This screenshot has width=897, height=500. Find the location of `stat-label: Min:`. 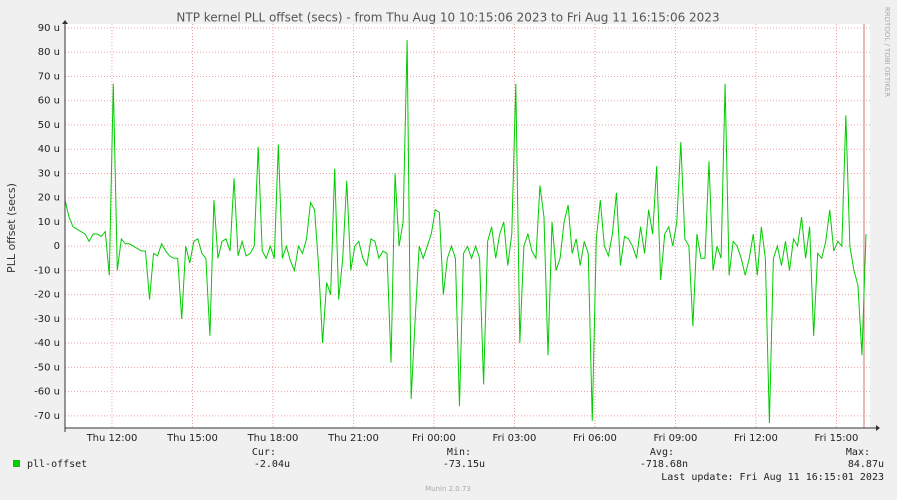

stat-label: Min: is located at coordinates (459, 452).